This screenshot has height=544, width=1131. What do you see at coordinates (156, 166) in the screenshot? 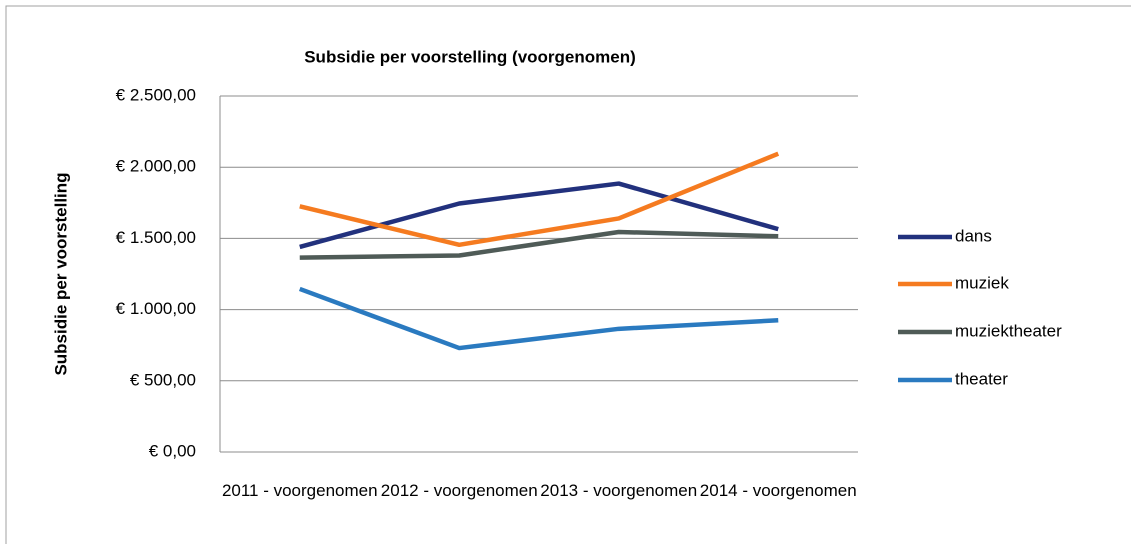
I see `y-tick-label: € 2.000,00` at bounding box center [156, 166].